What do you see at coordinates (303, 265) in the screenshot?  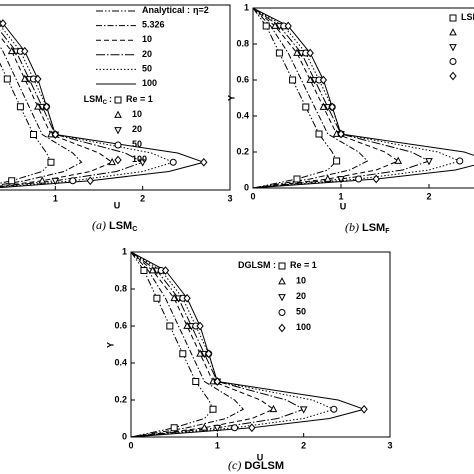 I see `legend-name: Re = 1` at bounding box center [303, 265].